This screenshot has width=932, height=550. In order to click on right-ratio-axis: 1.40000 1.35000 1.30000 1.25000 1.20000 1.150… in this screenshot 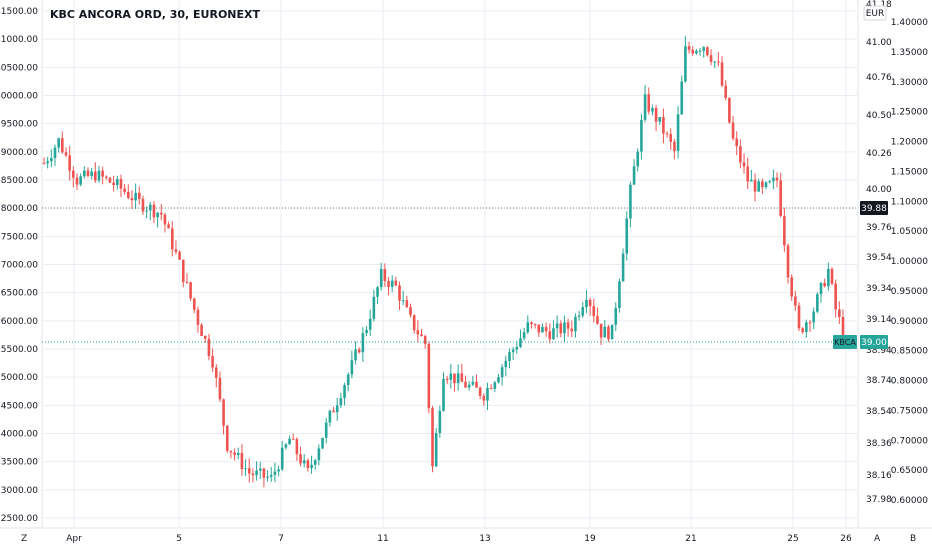, I will do `click(909, 262)`.